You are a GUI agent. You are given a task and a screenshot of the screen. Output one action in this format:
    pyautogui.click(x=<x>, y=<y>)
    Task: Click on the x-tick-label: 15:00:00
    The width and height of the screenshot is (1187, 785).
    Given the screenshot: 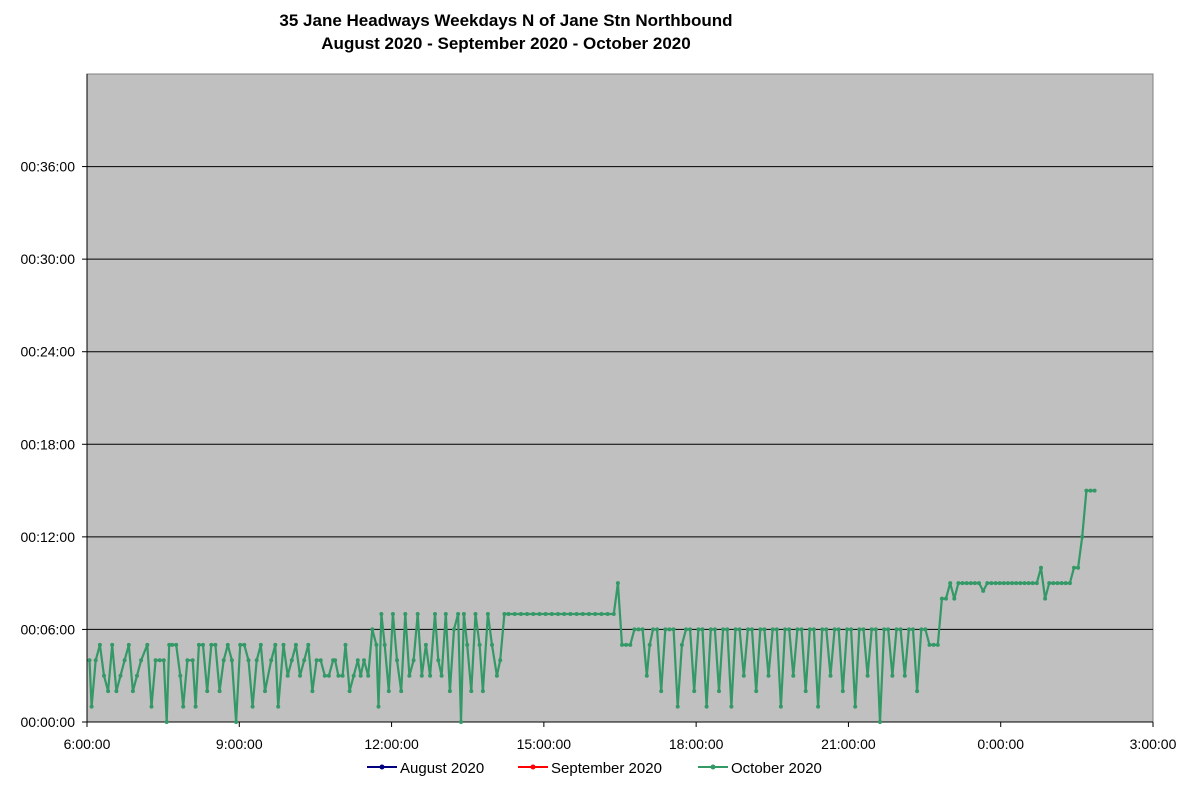 What is the action you would take?
    pyautogui.click(x=544, y=744)
    